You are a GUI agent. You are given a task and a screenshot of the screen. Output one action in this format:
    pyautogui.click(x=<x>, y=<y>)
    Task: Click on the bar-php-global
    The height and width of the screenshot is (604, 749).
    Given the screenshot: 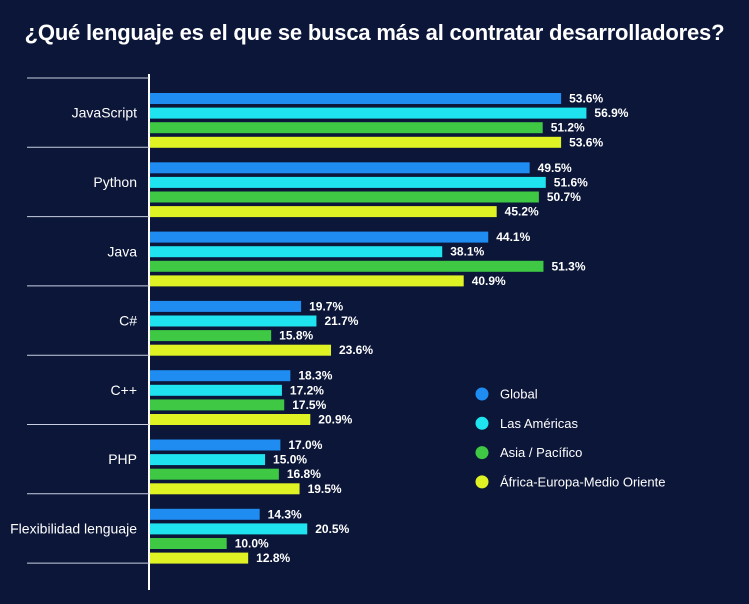 What is the action you would take?
    pyautogui.click(x=215, y=445)
    